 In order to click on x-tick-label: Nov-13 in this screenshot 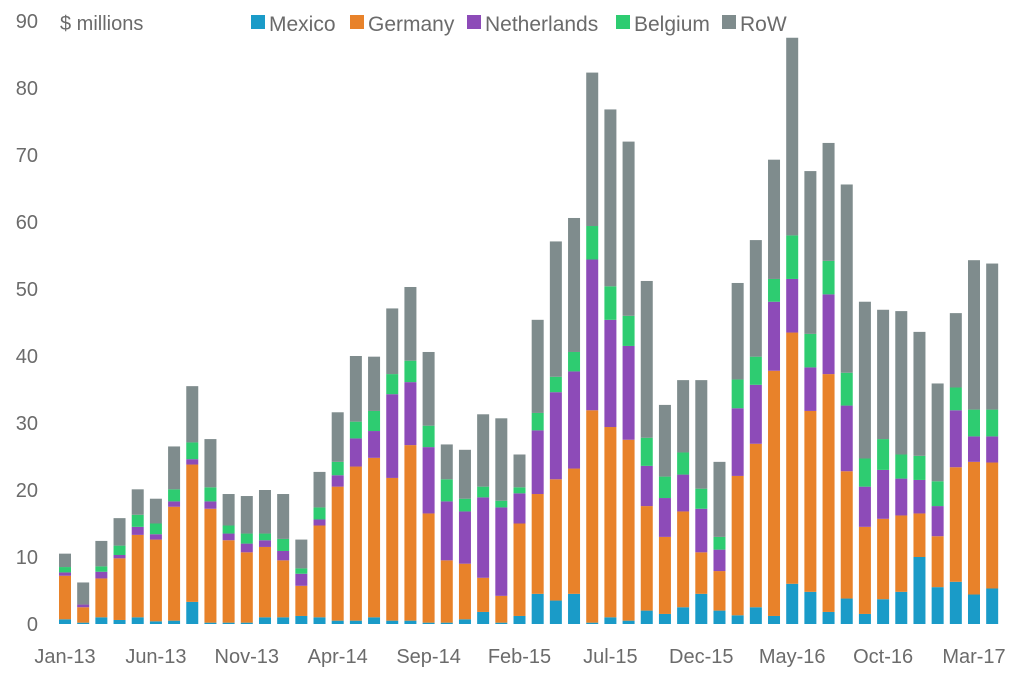, I will do `click(247, 657)`.